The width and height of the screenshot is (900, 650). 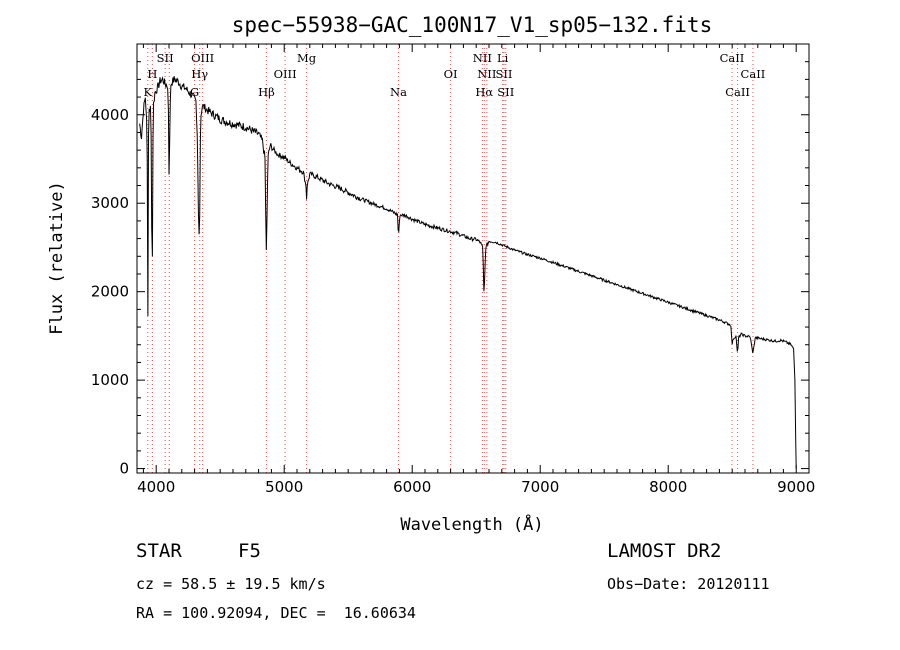 I want to click on line-label-1: H, so click(x=152, y=74).